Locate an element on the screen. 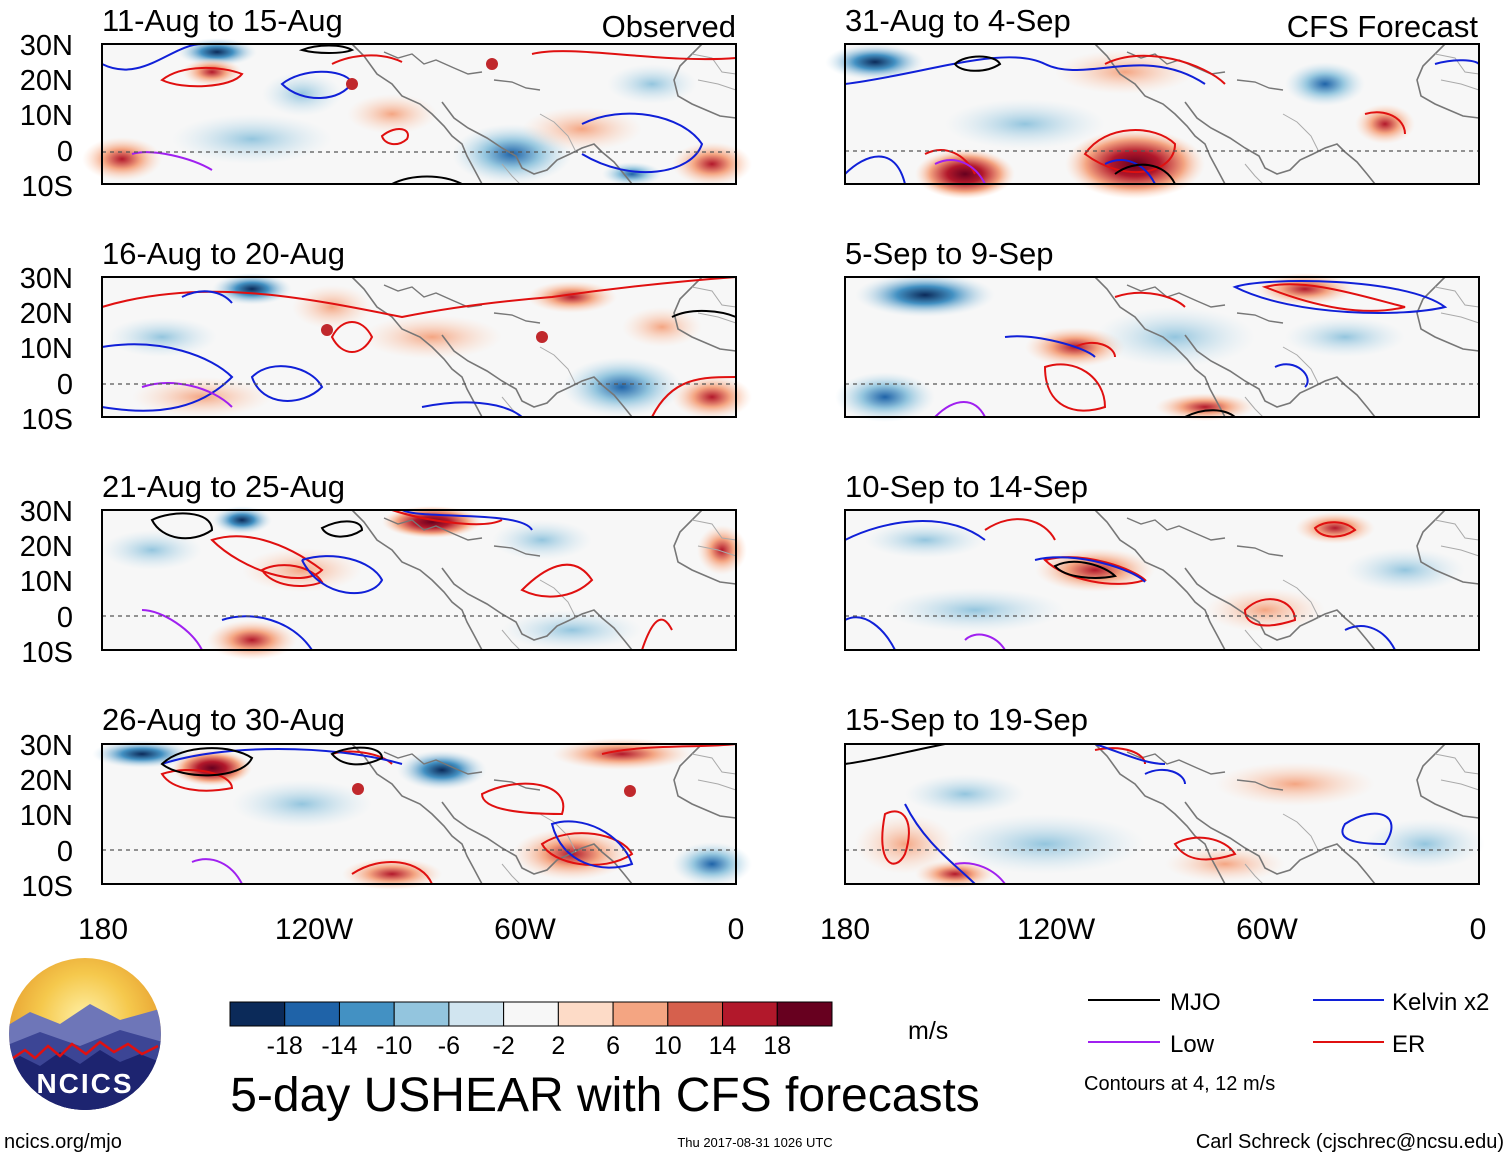 This screenshot has height=1158, width=1510. colorbar-tick-label: -18 is located at coordinates (285, 1046).